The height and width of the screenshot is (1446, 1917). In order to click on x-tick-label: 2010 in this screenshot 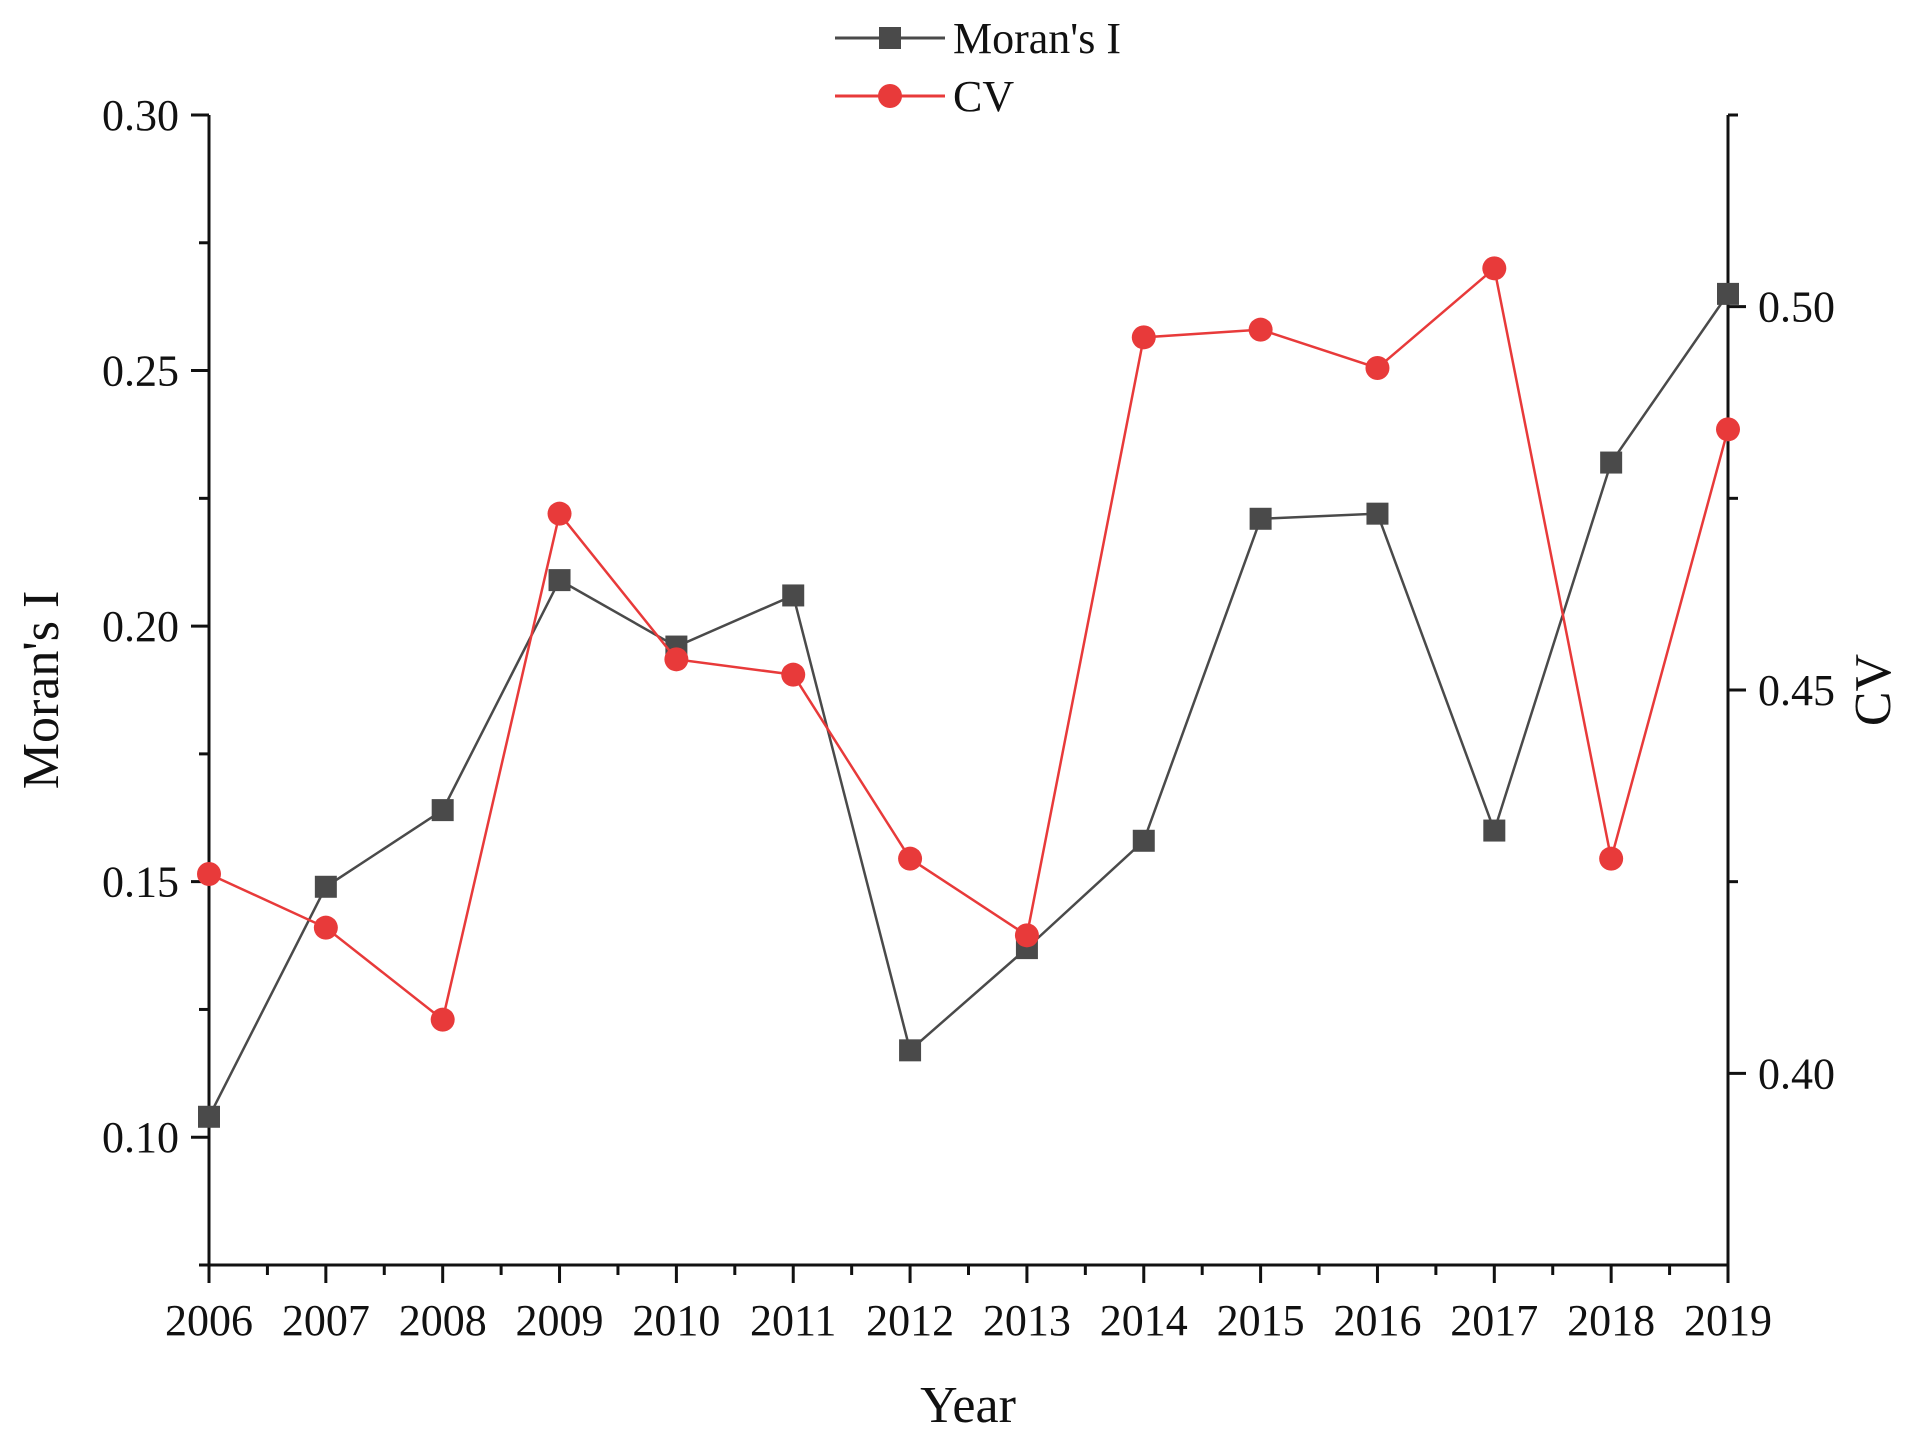, I will do `click(676, 1320)`.